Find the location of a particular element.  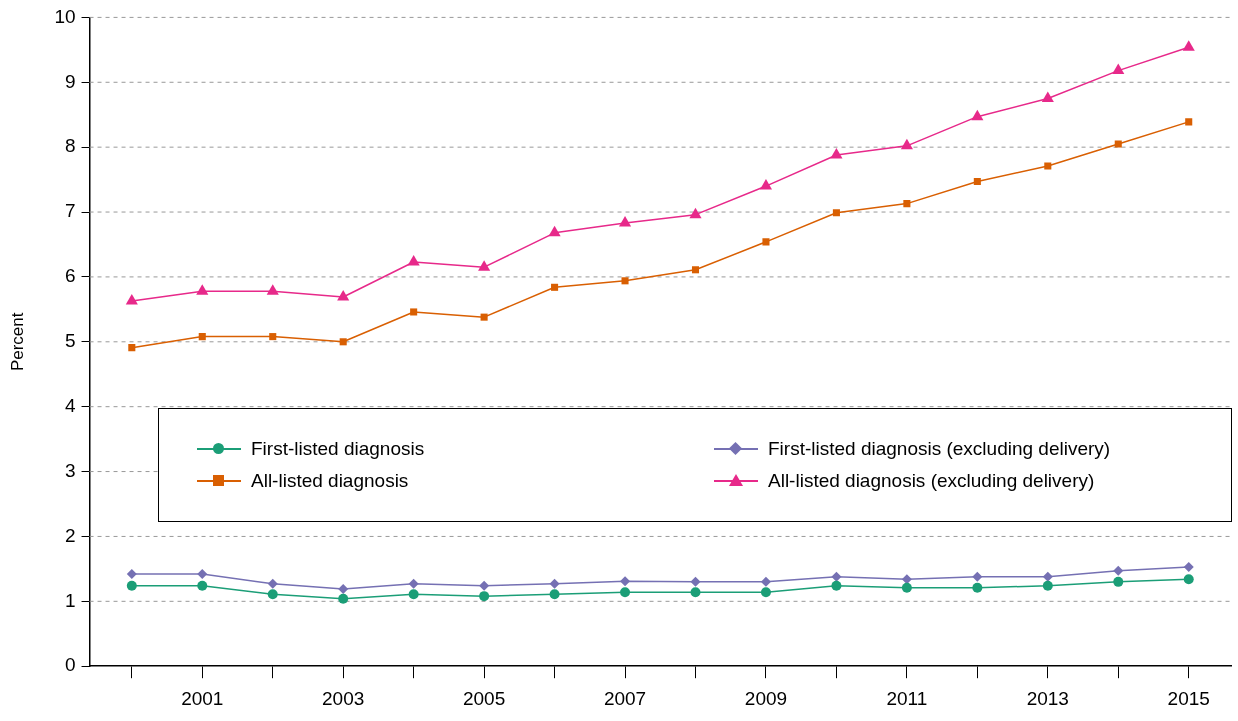

y-tick-label: 5 is located at coordinates (70, 341).